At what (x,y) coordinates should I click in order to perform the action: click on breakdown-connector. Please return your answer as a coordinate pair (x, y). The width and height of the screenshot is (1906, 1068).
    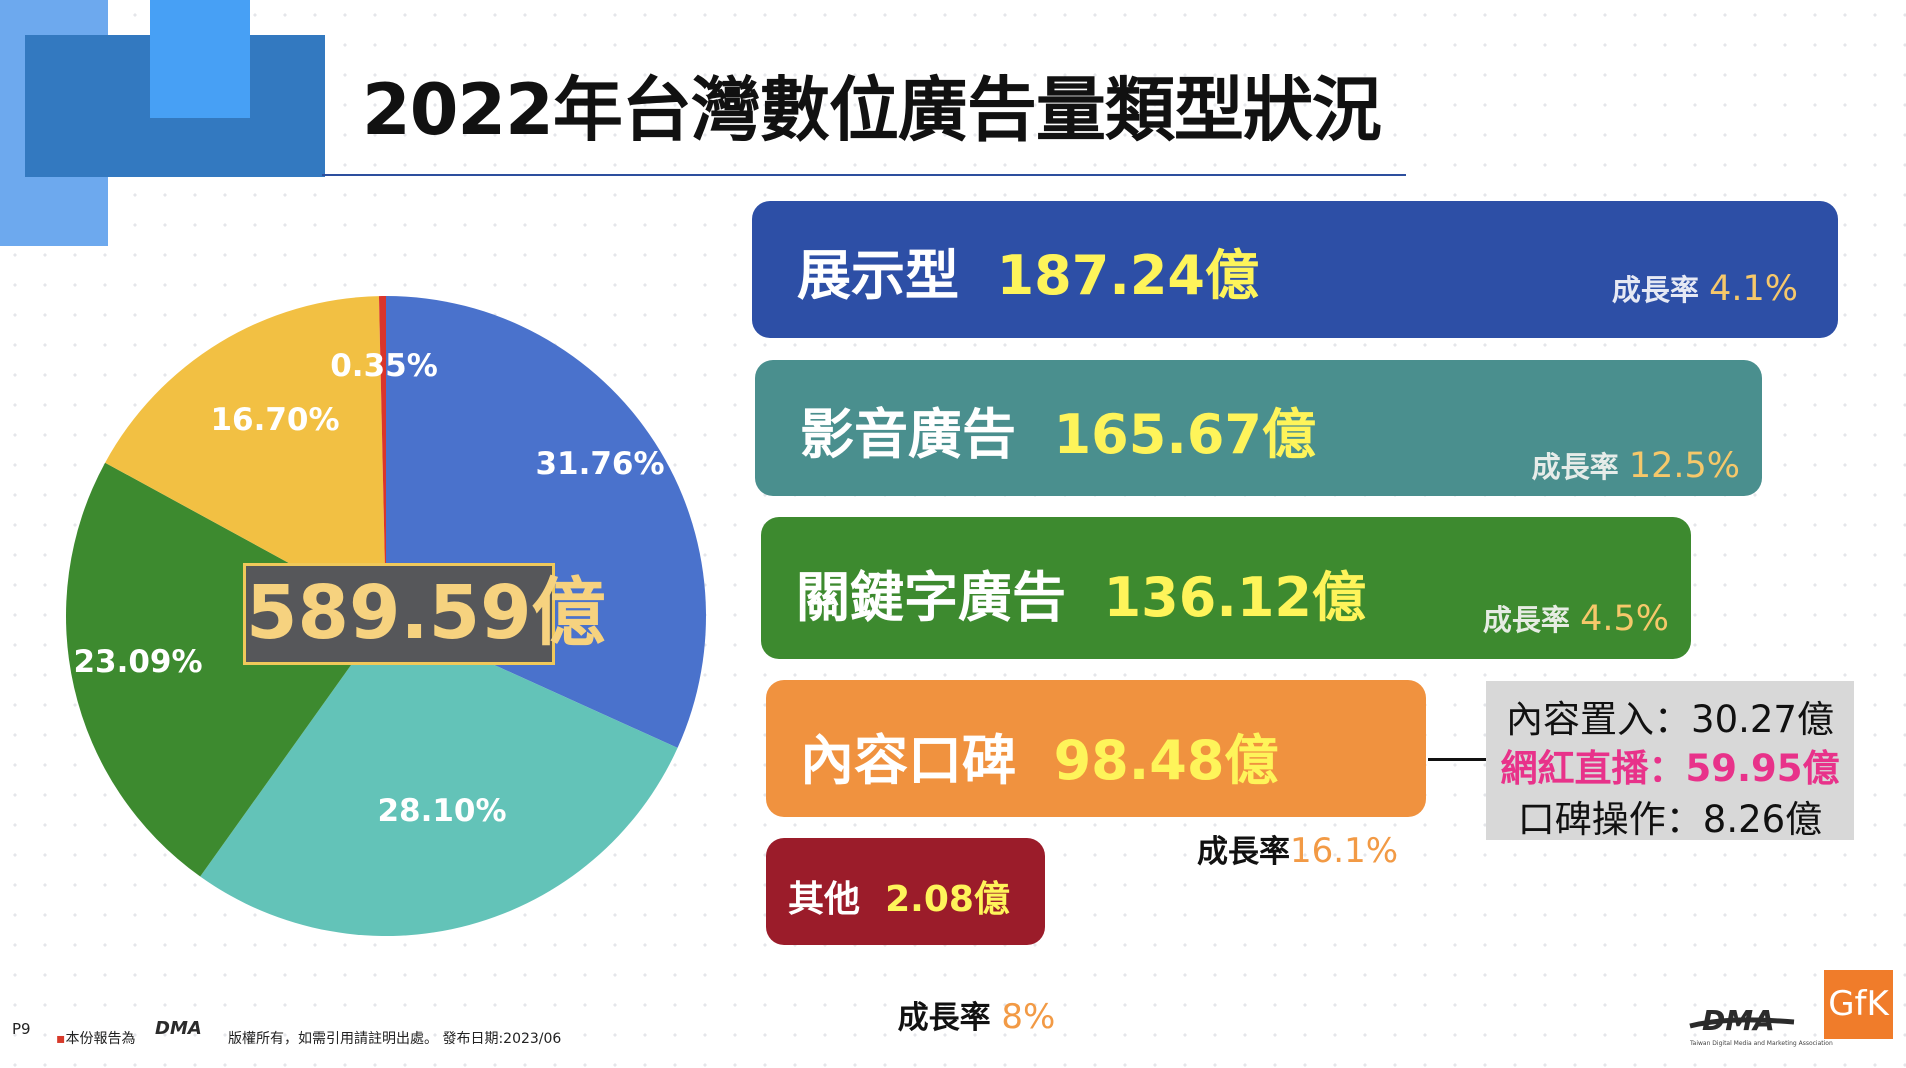
    Looking at the image, I should click on (1457, 759).